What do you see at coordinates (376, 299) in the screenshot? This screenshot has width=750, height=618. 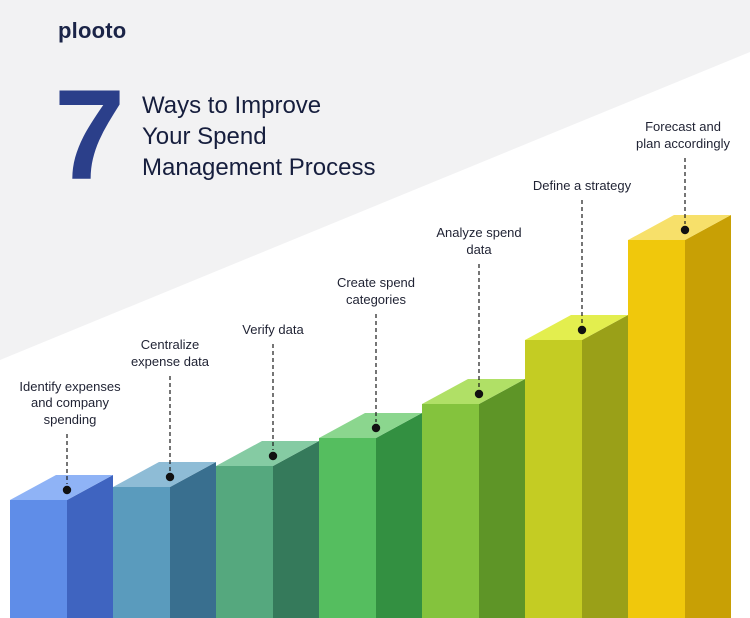 I see `step-label-line: categories` at bounding box center [376, 299].